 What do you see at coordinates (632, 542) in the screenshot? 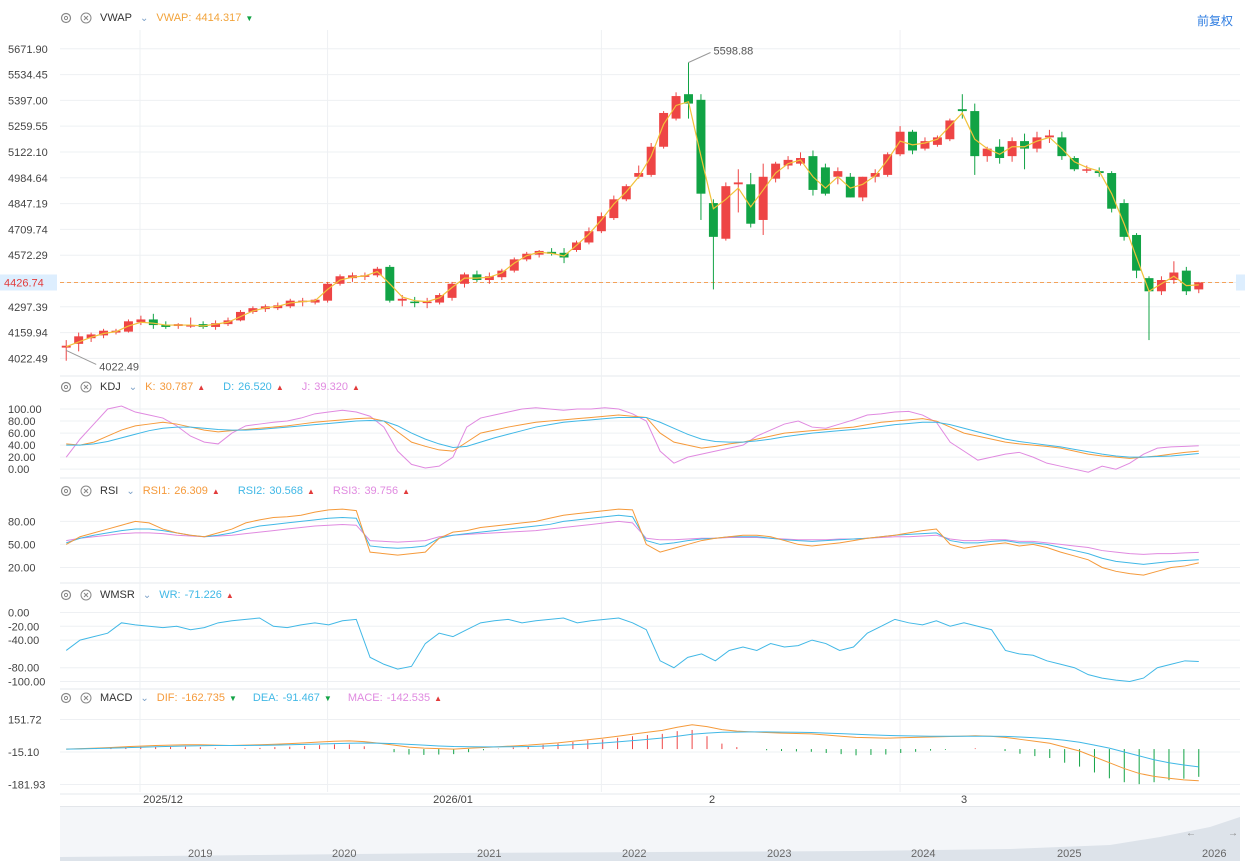
I see `rsi1-line` at bounding box center [632, 542].